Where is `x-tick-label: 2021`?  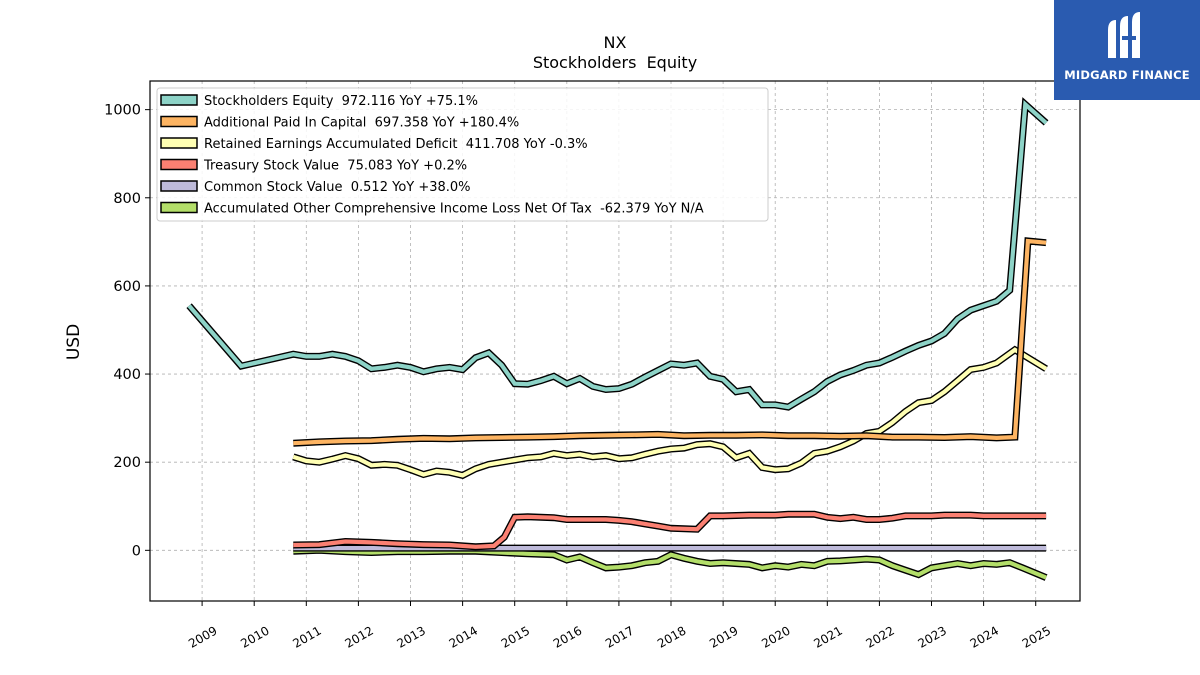 x-tick-label: 2021 is located at coordinates (827, 636).